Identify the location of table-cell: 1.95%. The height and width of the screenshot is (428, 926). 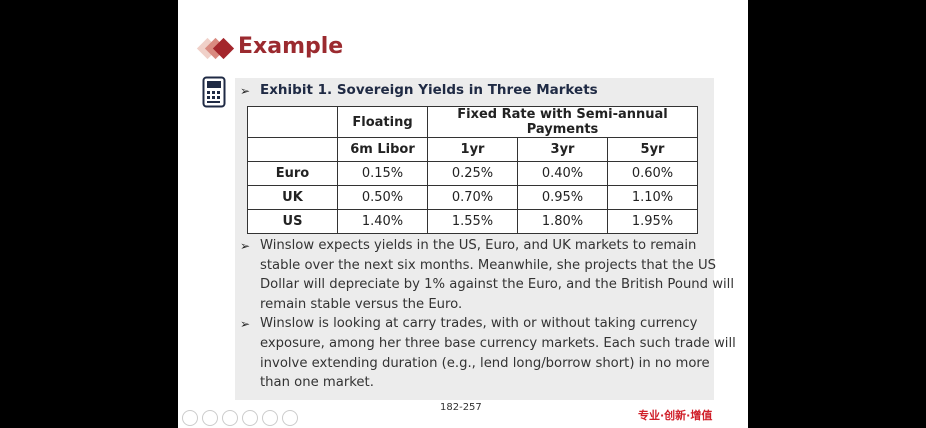
(652, 221).